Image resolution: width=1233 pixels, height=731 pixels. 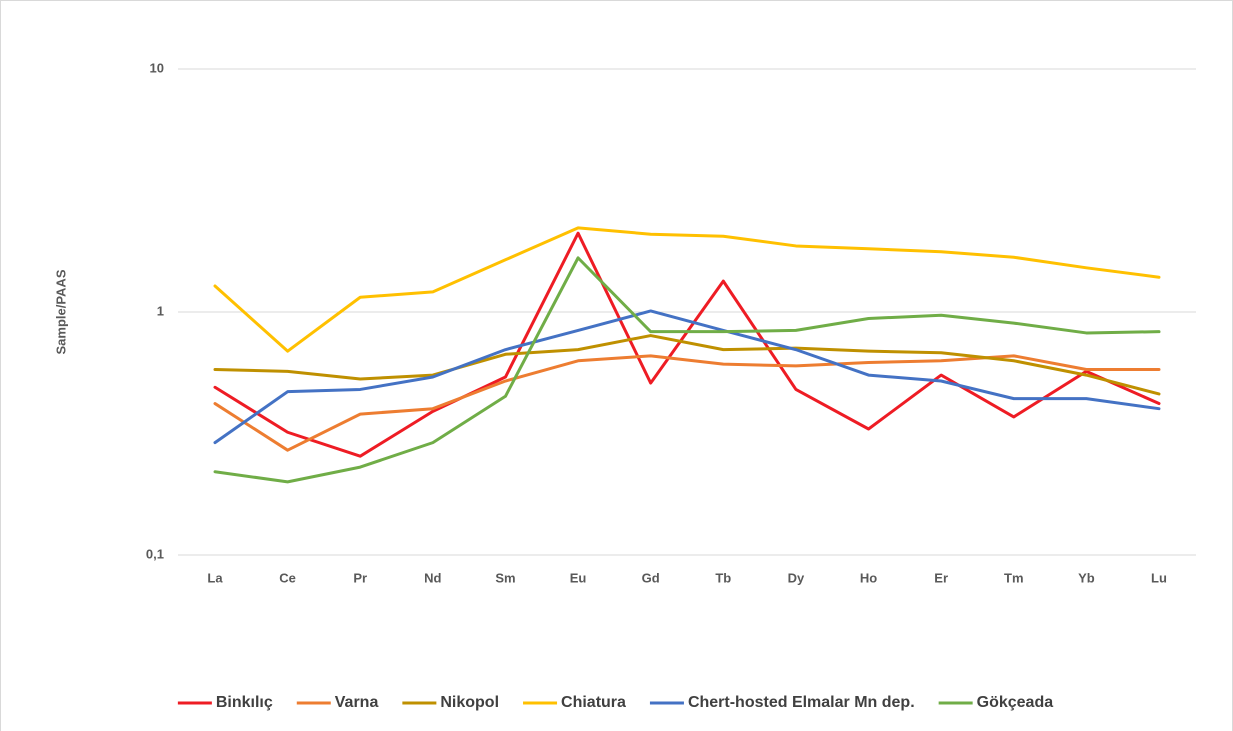 I want to click on x-tick-label: Ho, so click(x=868, y=577).